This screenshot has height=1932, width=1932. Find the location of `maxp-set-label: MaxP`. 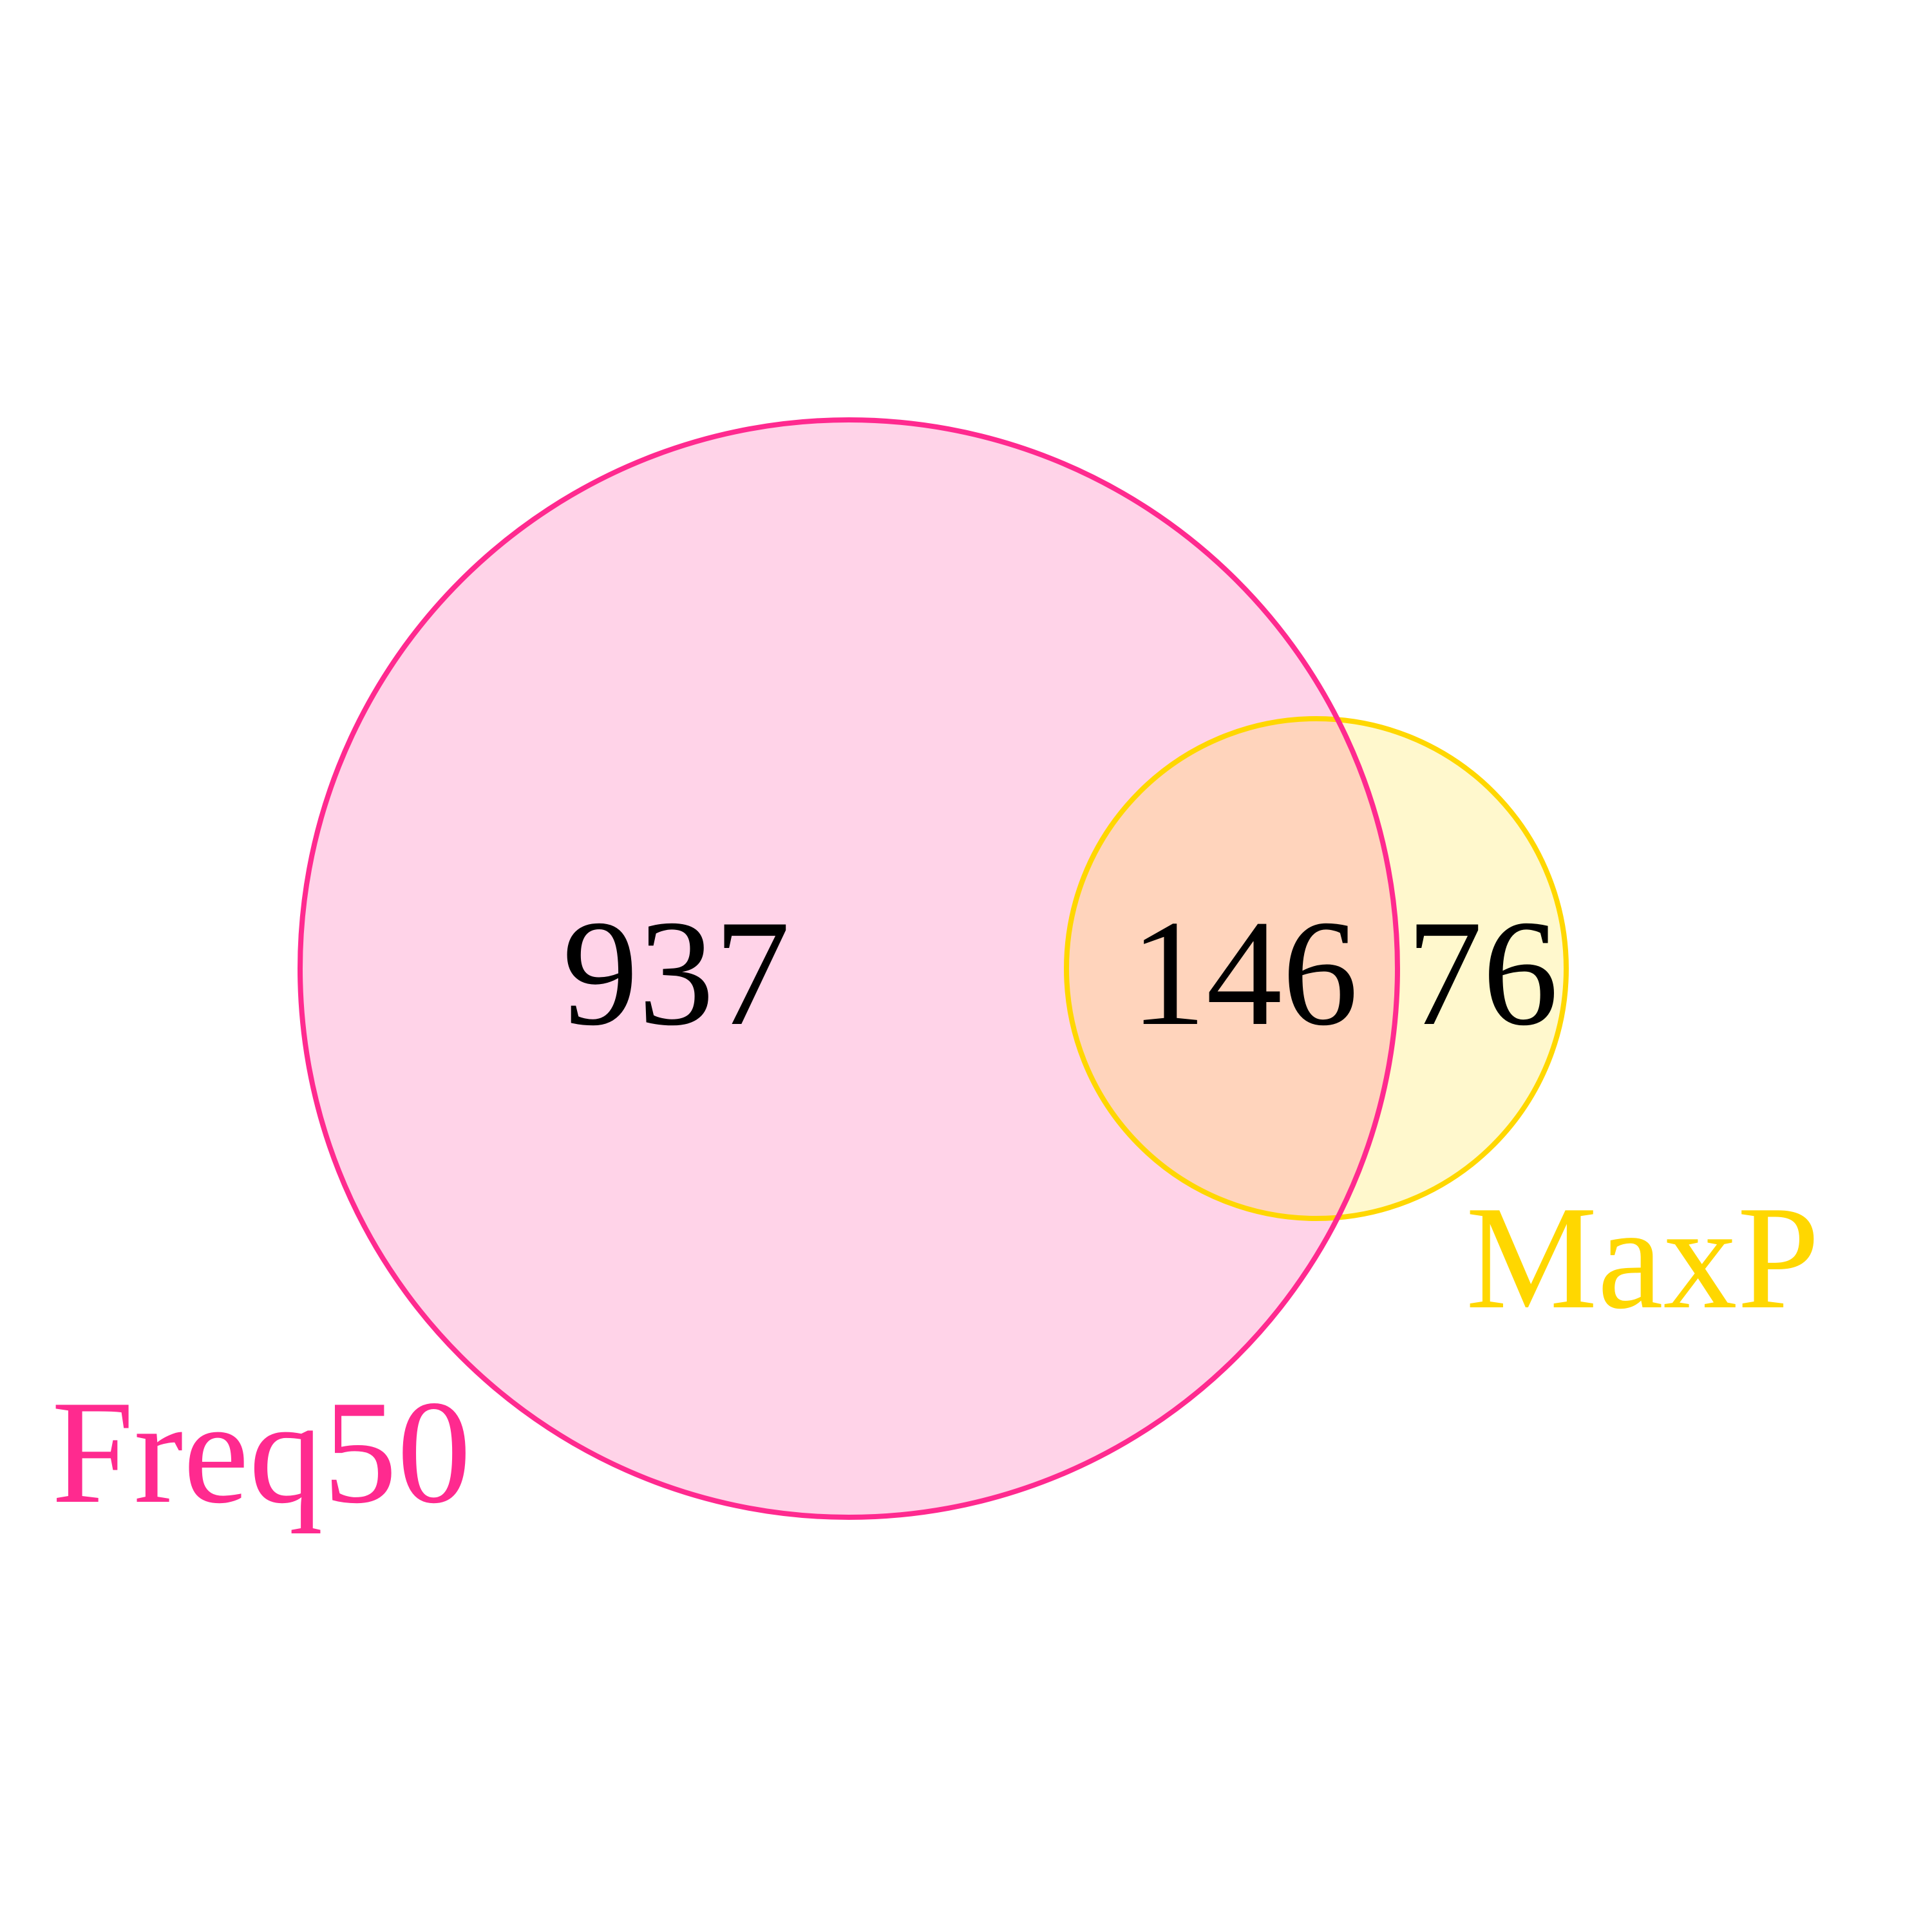

maxp-set-label: MaxP is located at coordinates (1643, 1257).